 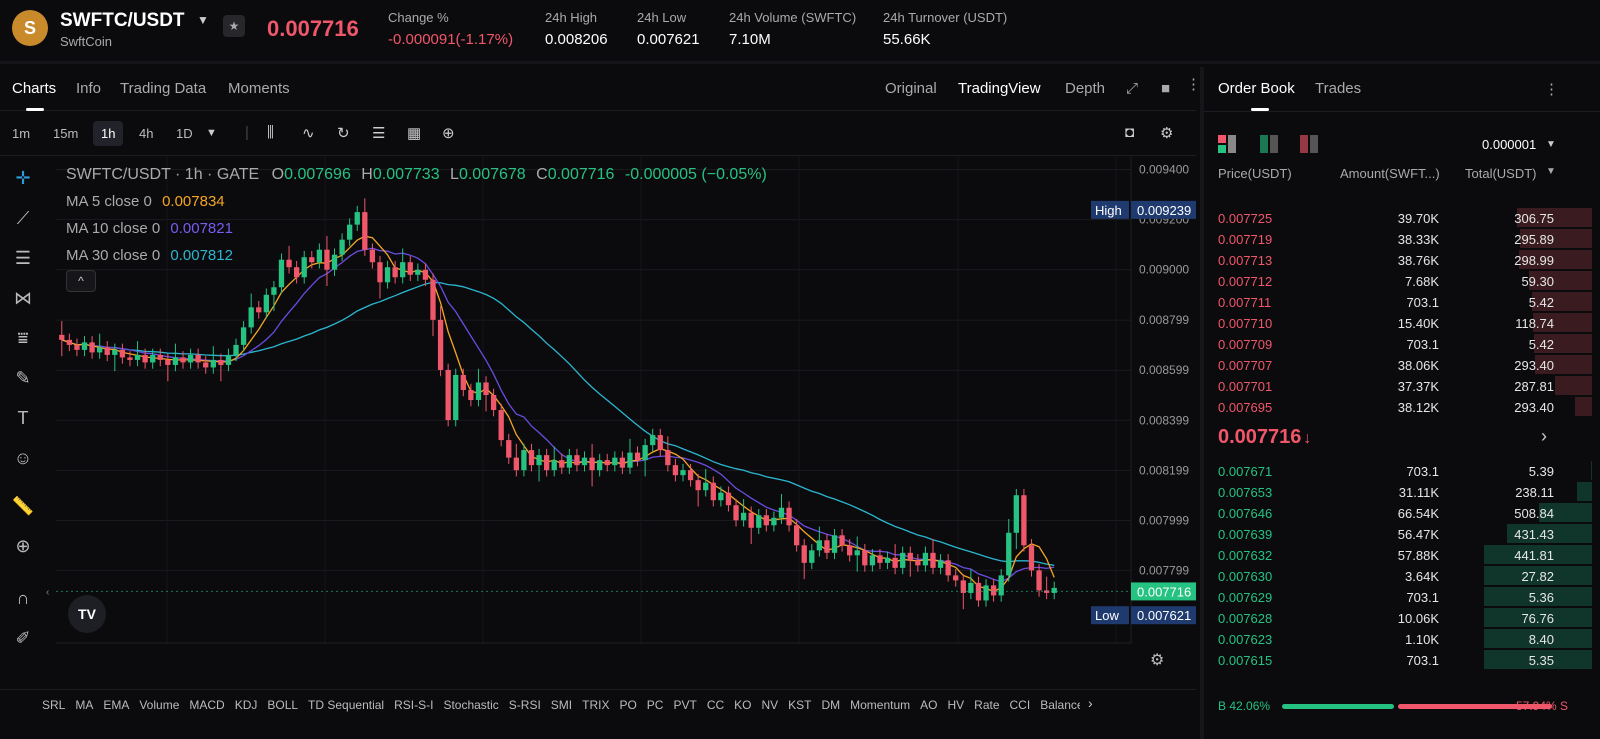 What do you see at coordinates (270, 132) in the screenshot?
I see `candle-type-icon: ⫼` at bounding box center [270, 132].